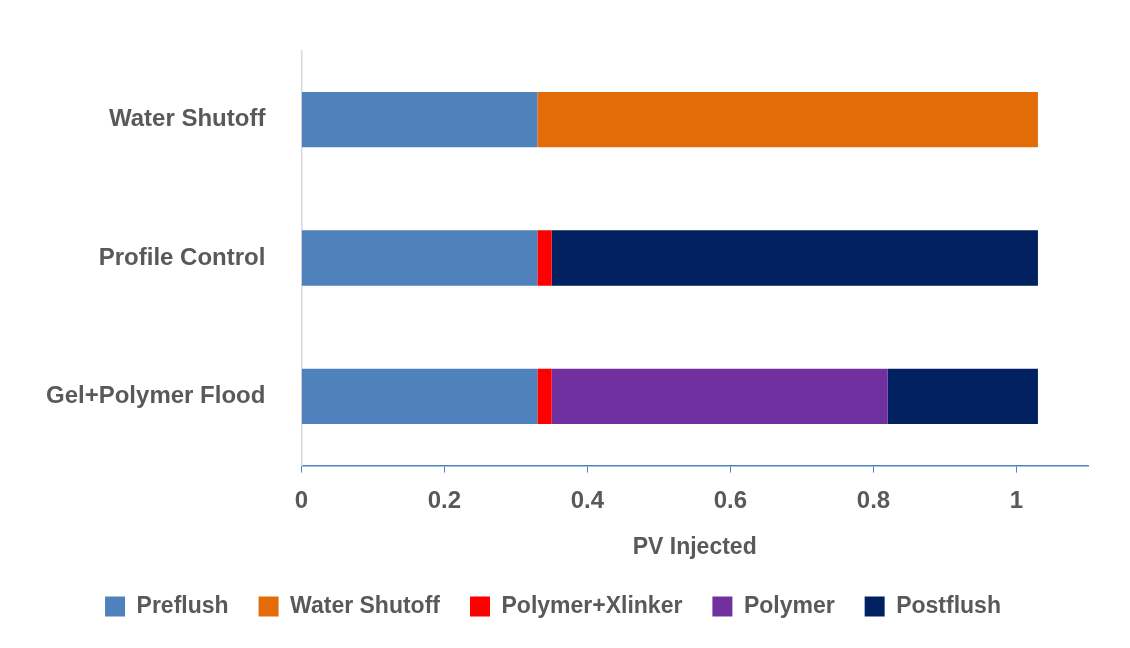 The image size is (1130, 648). I want to click on x-tick-label: 0.8, so click(873, 499).